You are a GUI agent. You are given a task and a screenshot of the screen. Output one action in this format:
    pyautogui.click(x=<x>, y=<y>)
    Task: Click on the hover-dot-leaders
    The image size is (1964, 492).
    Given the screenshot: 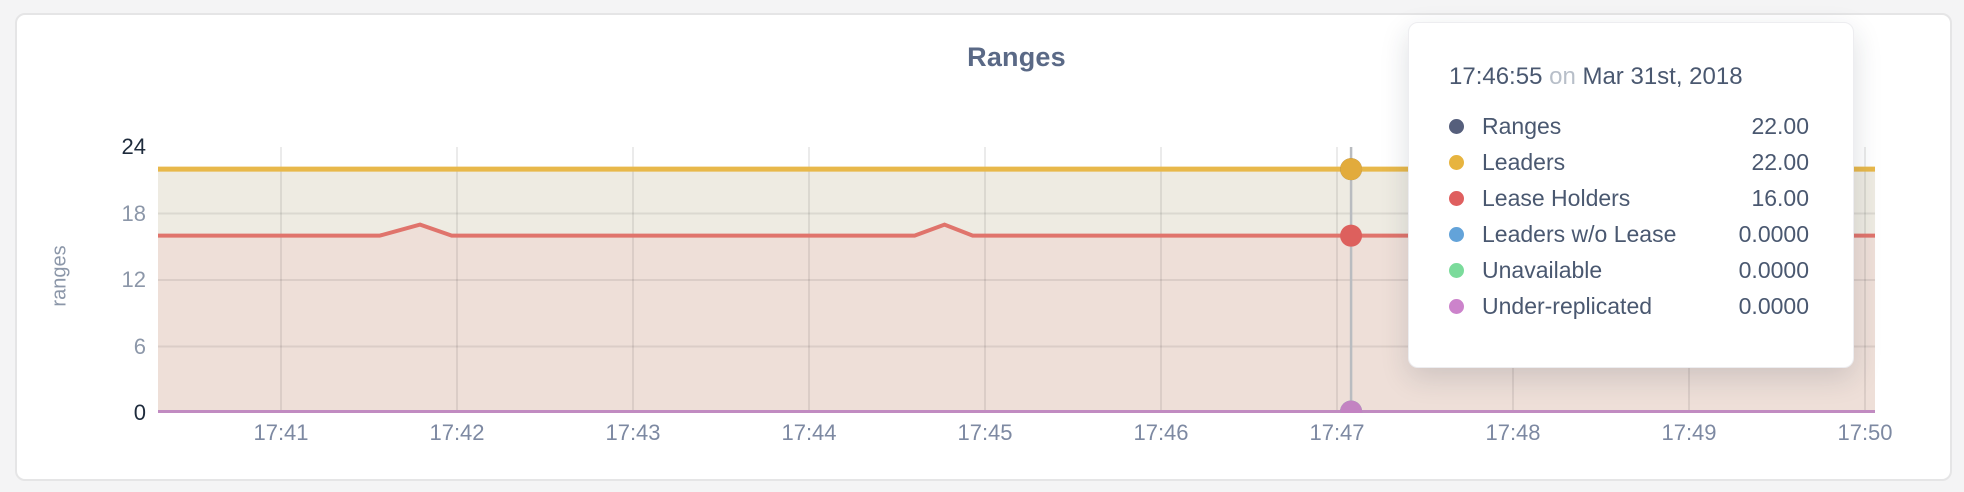 What is the action you would take?
    pyautogui.click(x=1351, y=169)
    